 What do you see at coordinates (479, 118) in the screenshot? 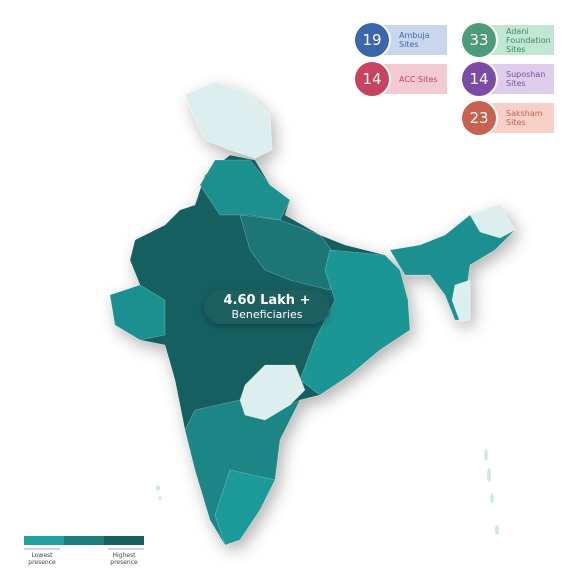
I see `badge-count: 23` at bounding box center [479, 118].